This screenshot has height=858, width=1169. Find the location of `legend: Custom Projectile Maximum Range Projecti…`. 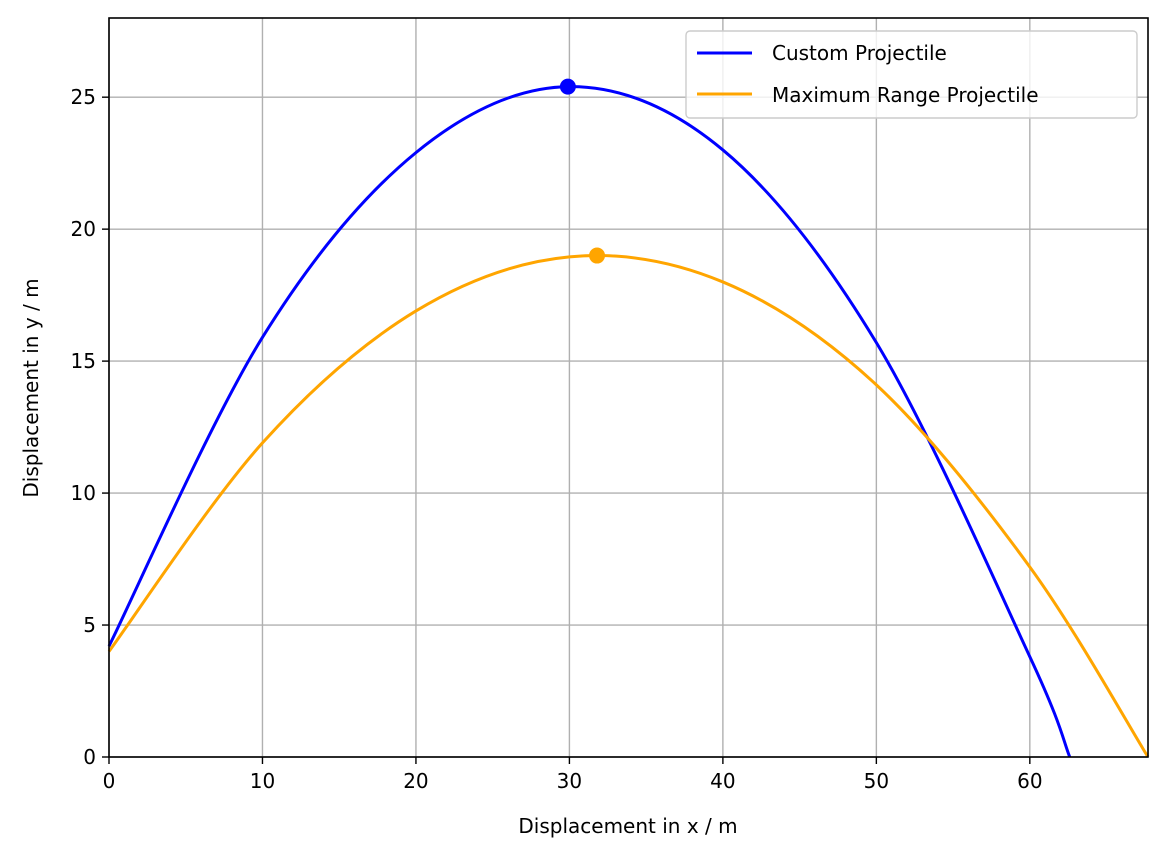

legend: Custom Projectile Maximum Range Projecti… is located at coordinates (911, 74).